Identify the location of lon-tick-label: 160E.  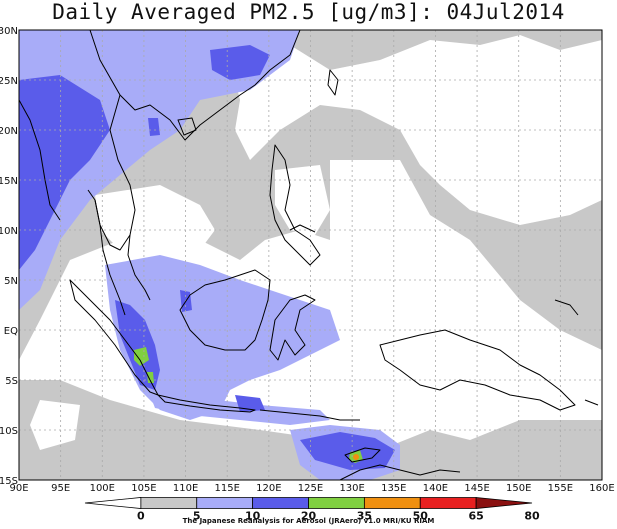
(601, 488).